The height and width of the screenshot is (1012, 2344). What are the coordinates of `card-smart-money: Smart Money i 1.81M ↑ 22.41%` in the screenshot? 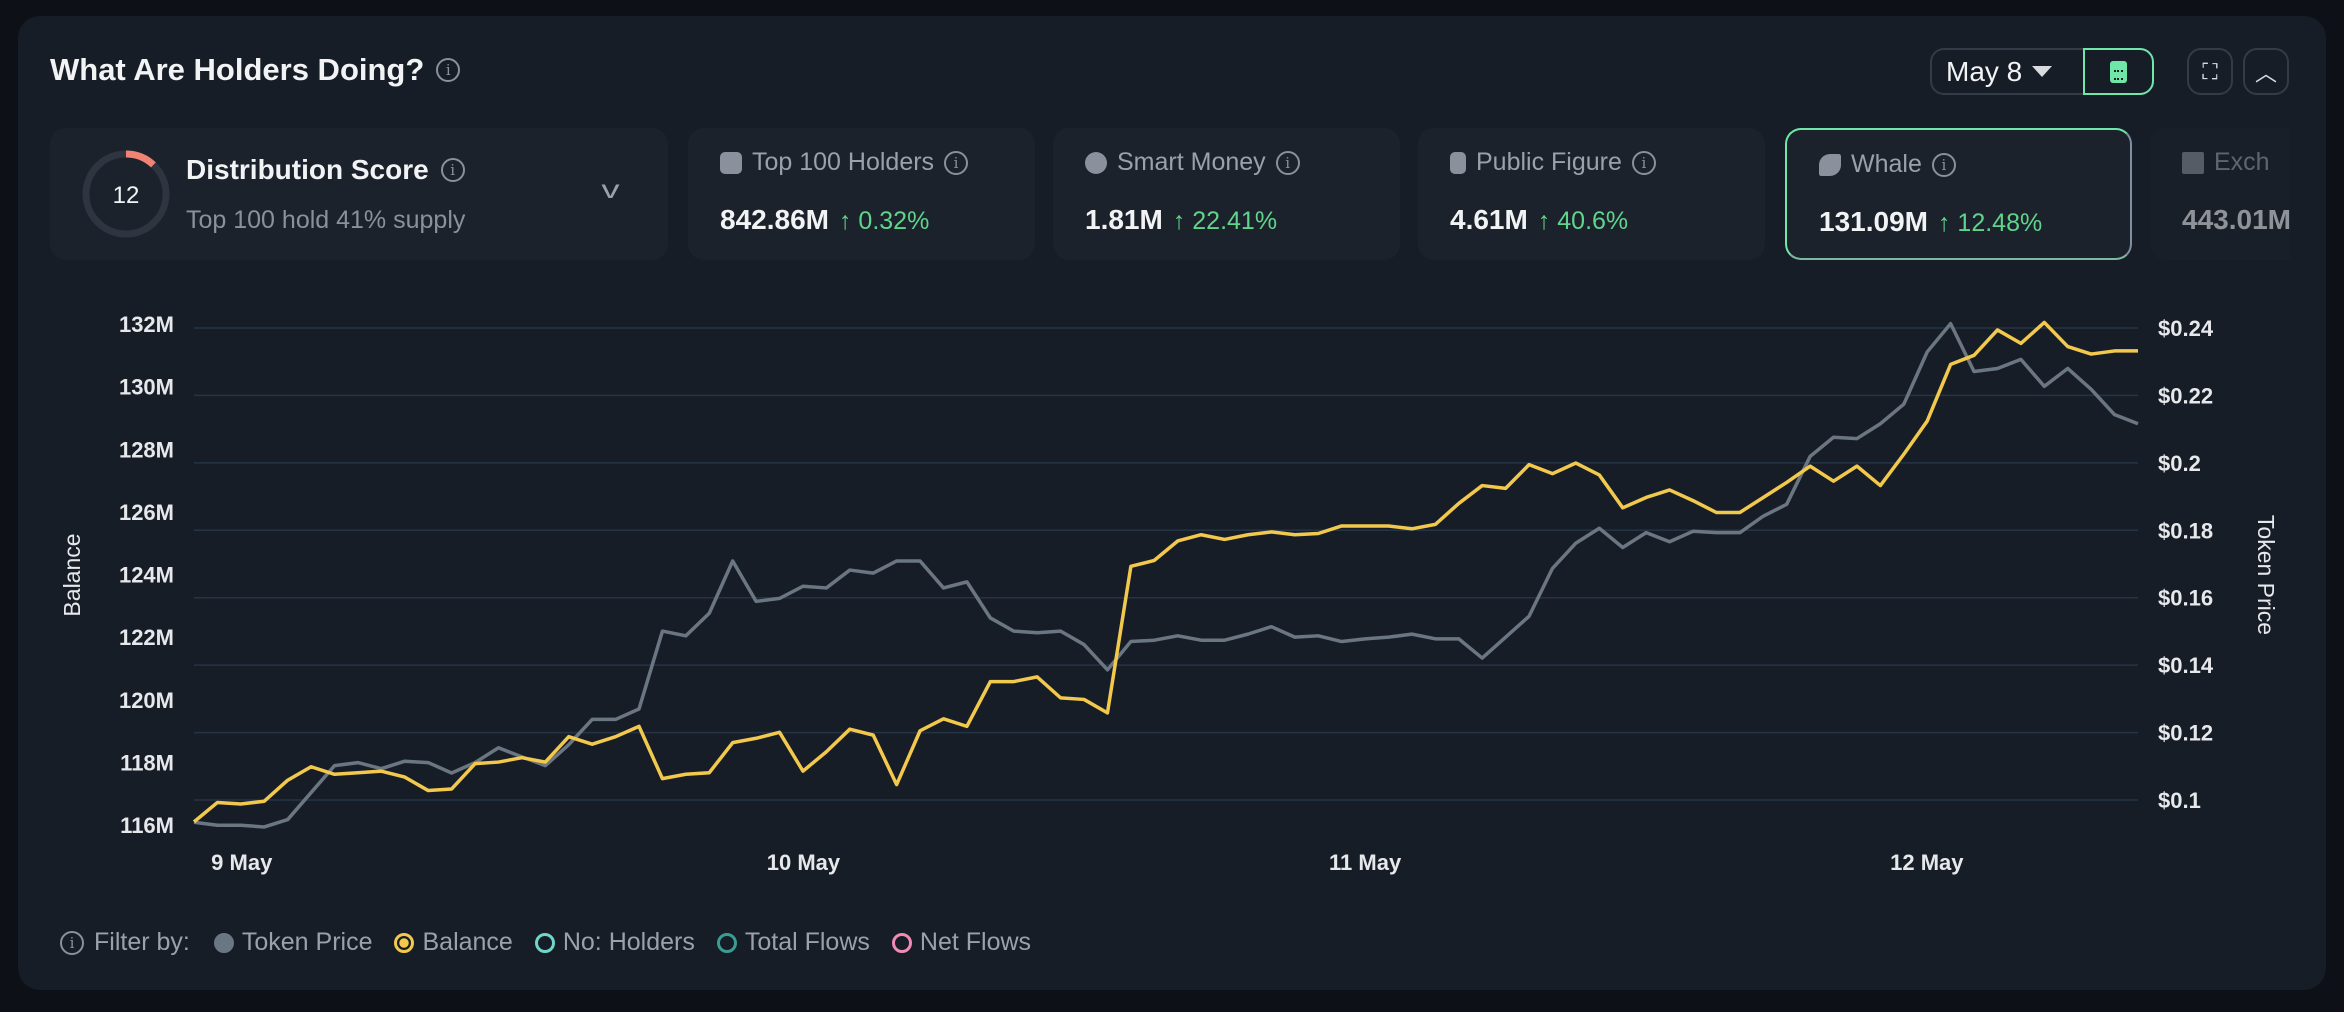 It's located at (1226, 194).